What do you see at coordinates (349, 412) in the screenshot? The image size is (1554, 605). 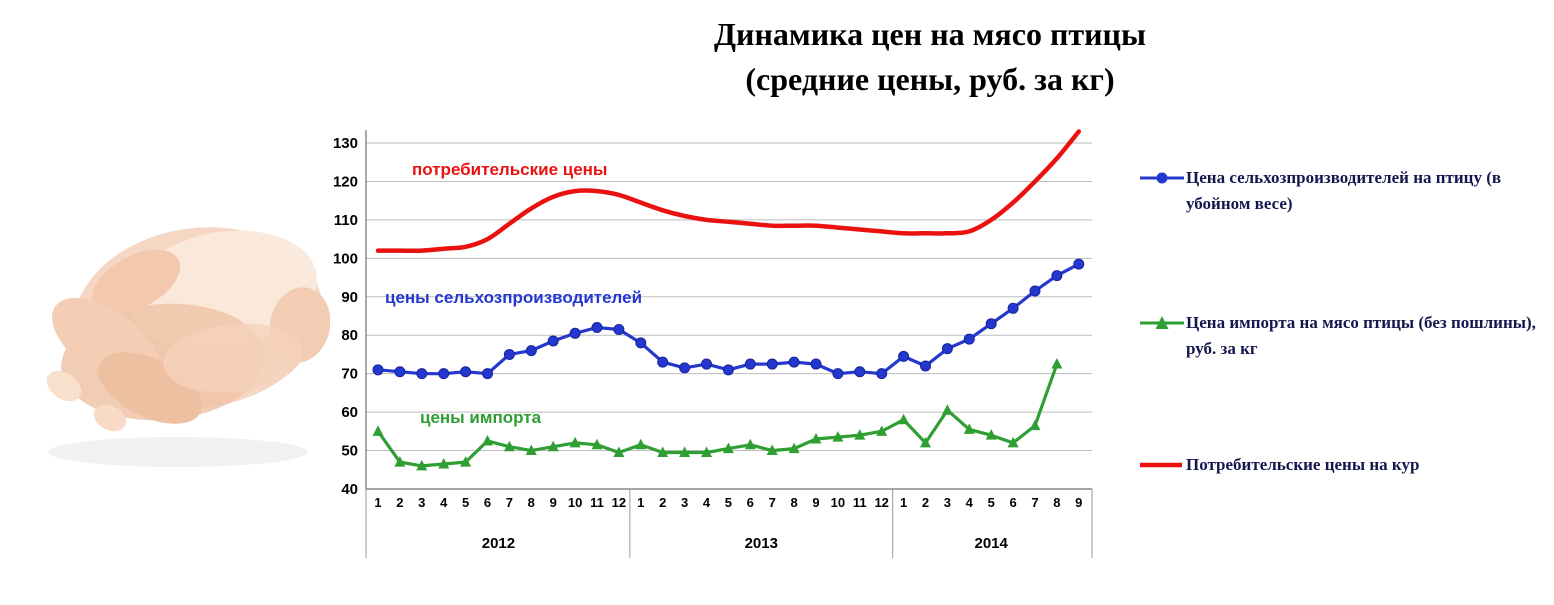 I see `svg-text: 60` at bounding box center [349, 412].